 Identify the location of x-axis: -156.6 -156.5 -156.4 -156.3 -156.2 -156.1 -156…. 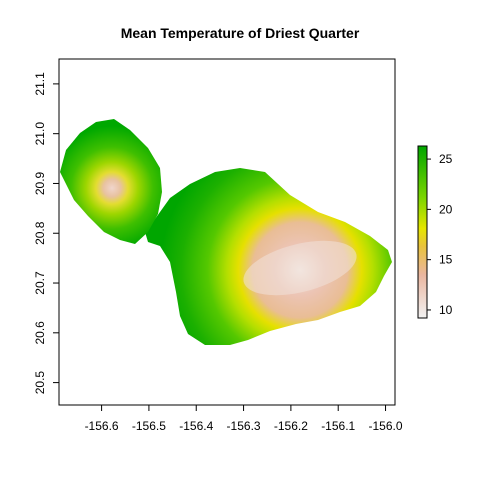
(244, 419).